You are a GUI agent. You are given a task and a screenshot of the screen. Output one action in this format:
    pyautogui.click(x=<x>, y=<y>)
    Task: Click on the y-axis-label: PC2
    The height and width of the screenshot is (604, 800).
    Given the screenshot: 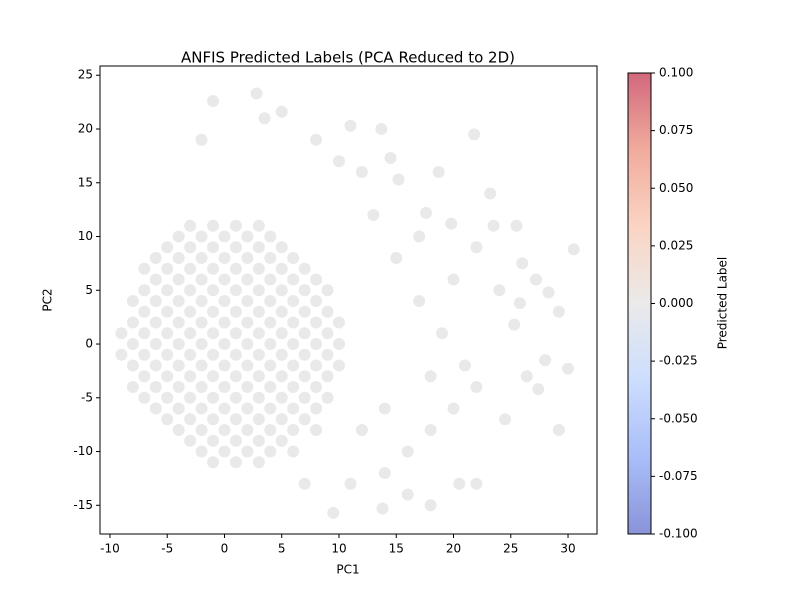 What is the action you would take?
    pyautogui.click(x=48, y=299)
    